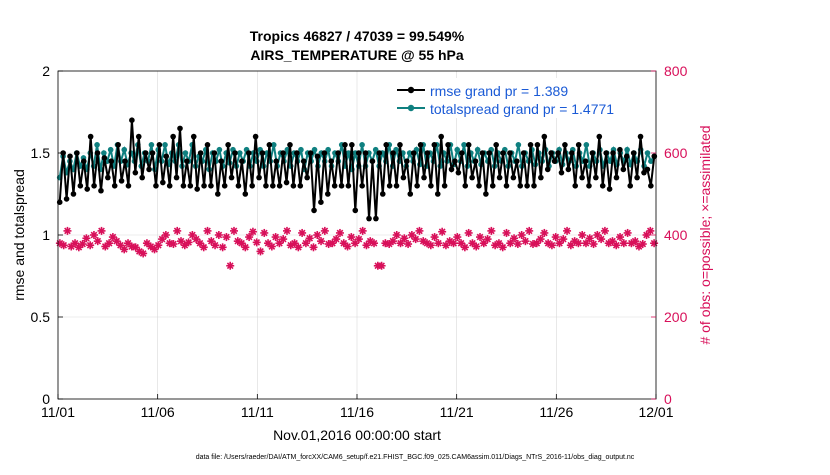 This screenshot has height=475, width=830. I want to click on x-tick-label: 11/11, so click(257, 412).